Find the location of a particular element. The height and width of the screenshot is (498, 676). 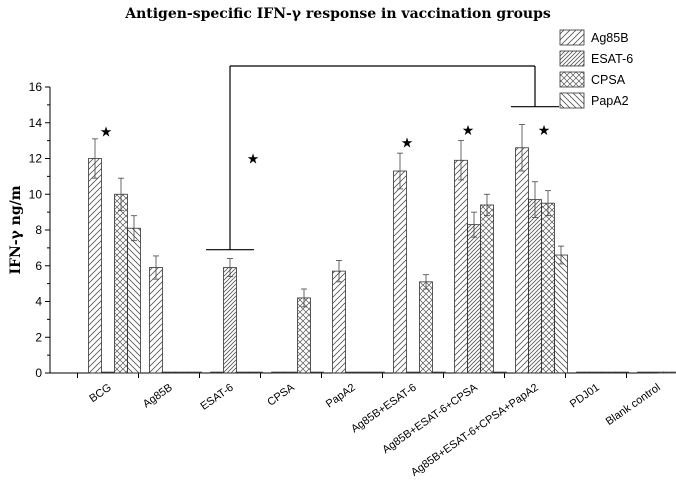

x-category-label: Blank control is located at coordinates (633, 405).